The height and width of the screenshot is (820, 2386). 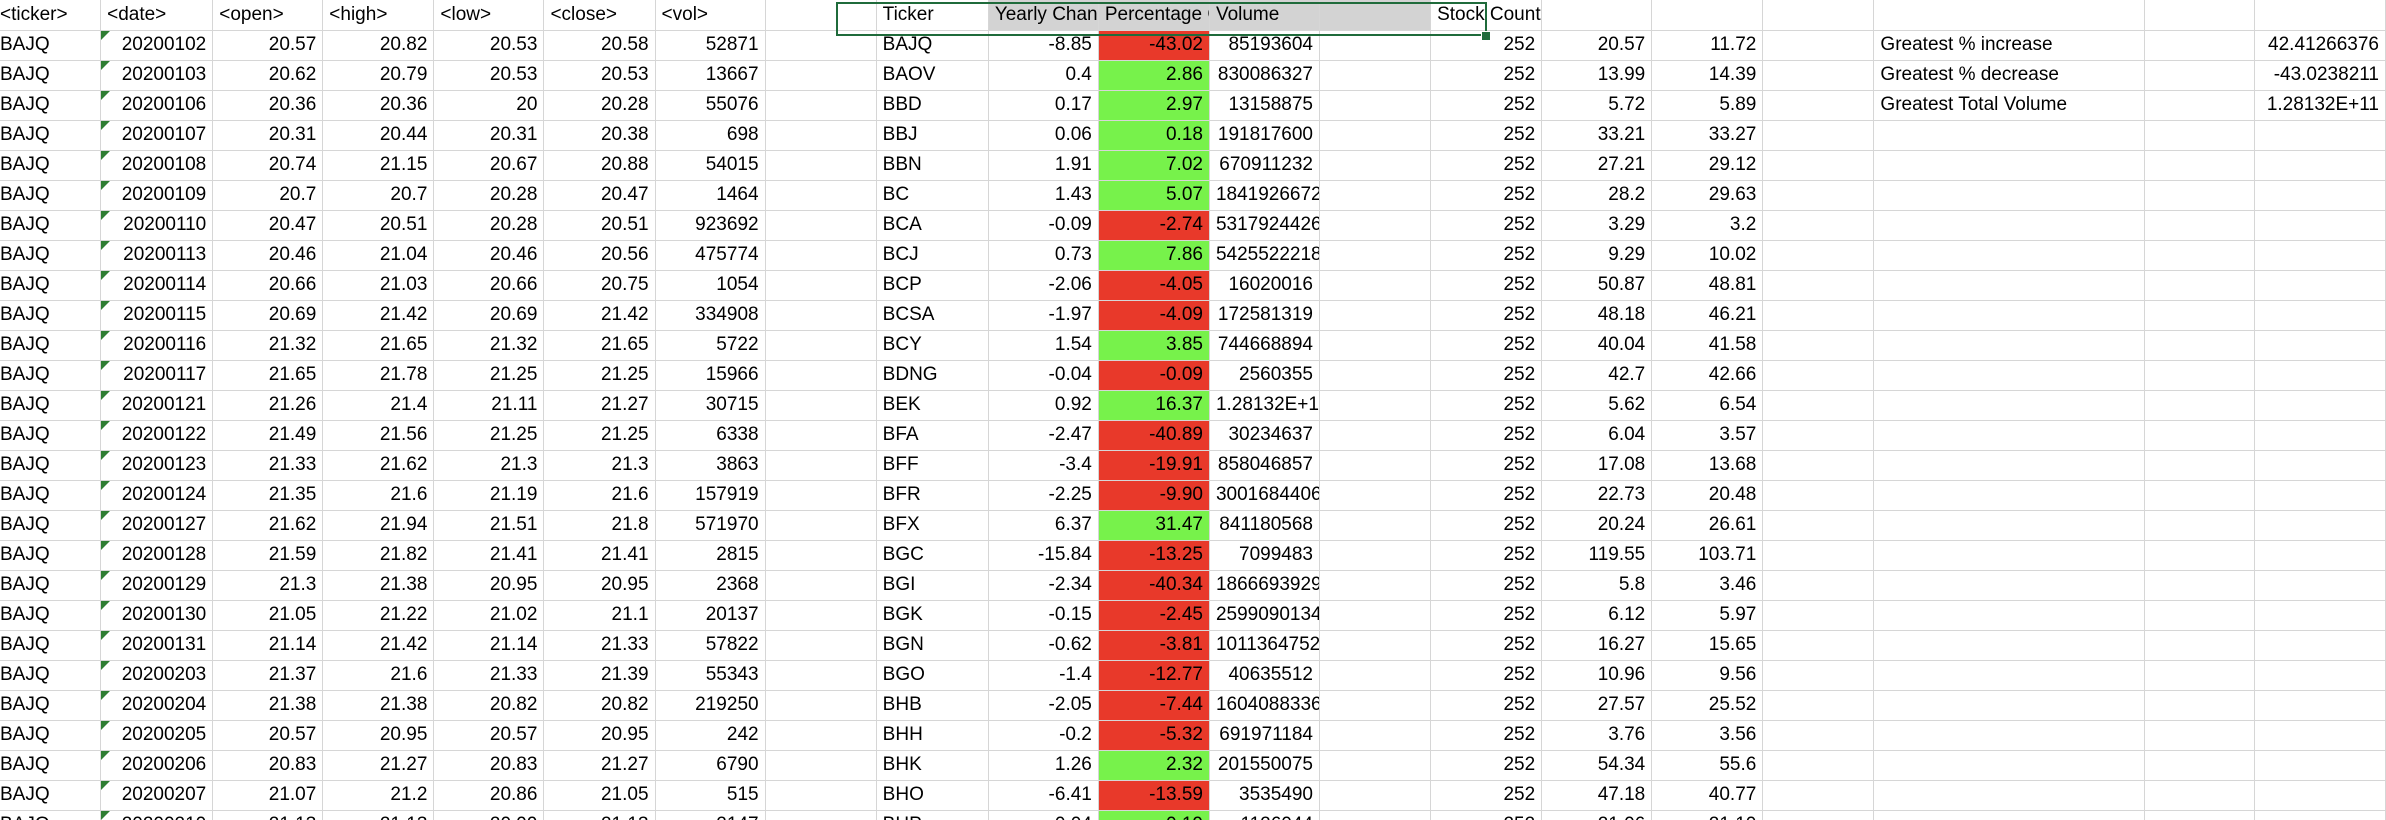 I want to click on cell-high: 21.42, so click(x=378, y=315).